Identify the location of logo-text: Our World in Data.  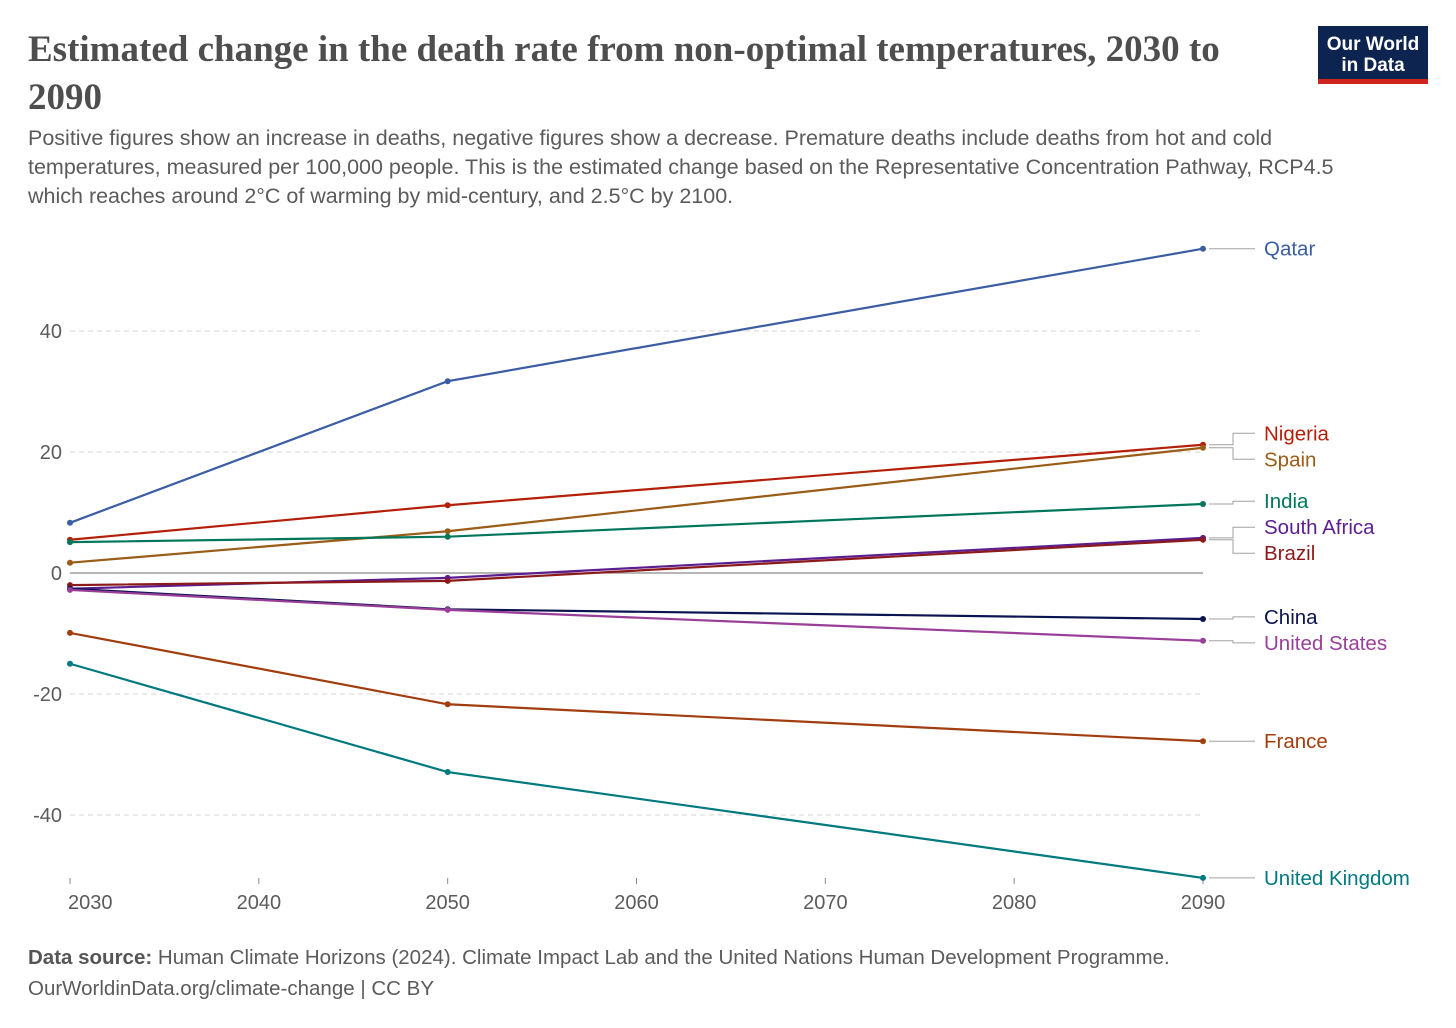
(1373, 55).